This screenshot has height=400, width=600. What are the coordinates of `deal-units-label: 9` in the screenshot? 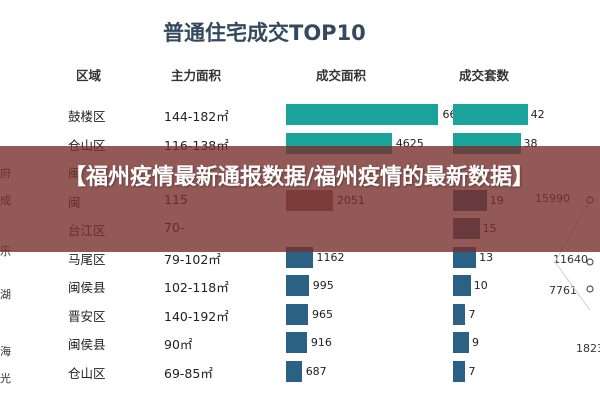 It's located at (475, 342).